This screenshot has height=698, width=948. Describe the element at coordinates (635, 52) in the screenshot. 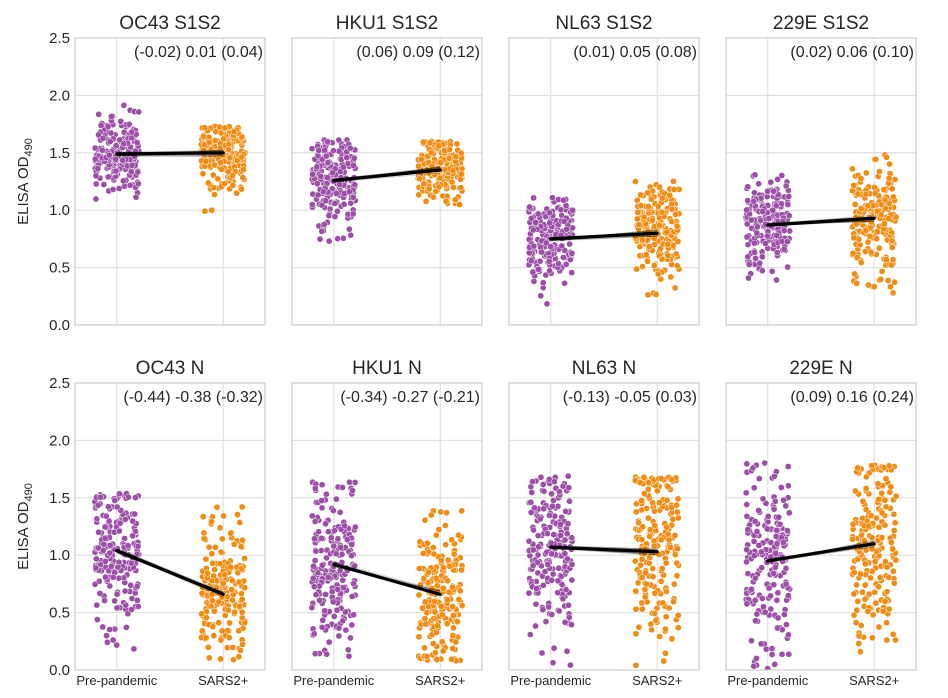

I see `panel-annotation: (0.01) 0.05 (0.08)` at that location.